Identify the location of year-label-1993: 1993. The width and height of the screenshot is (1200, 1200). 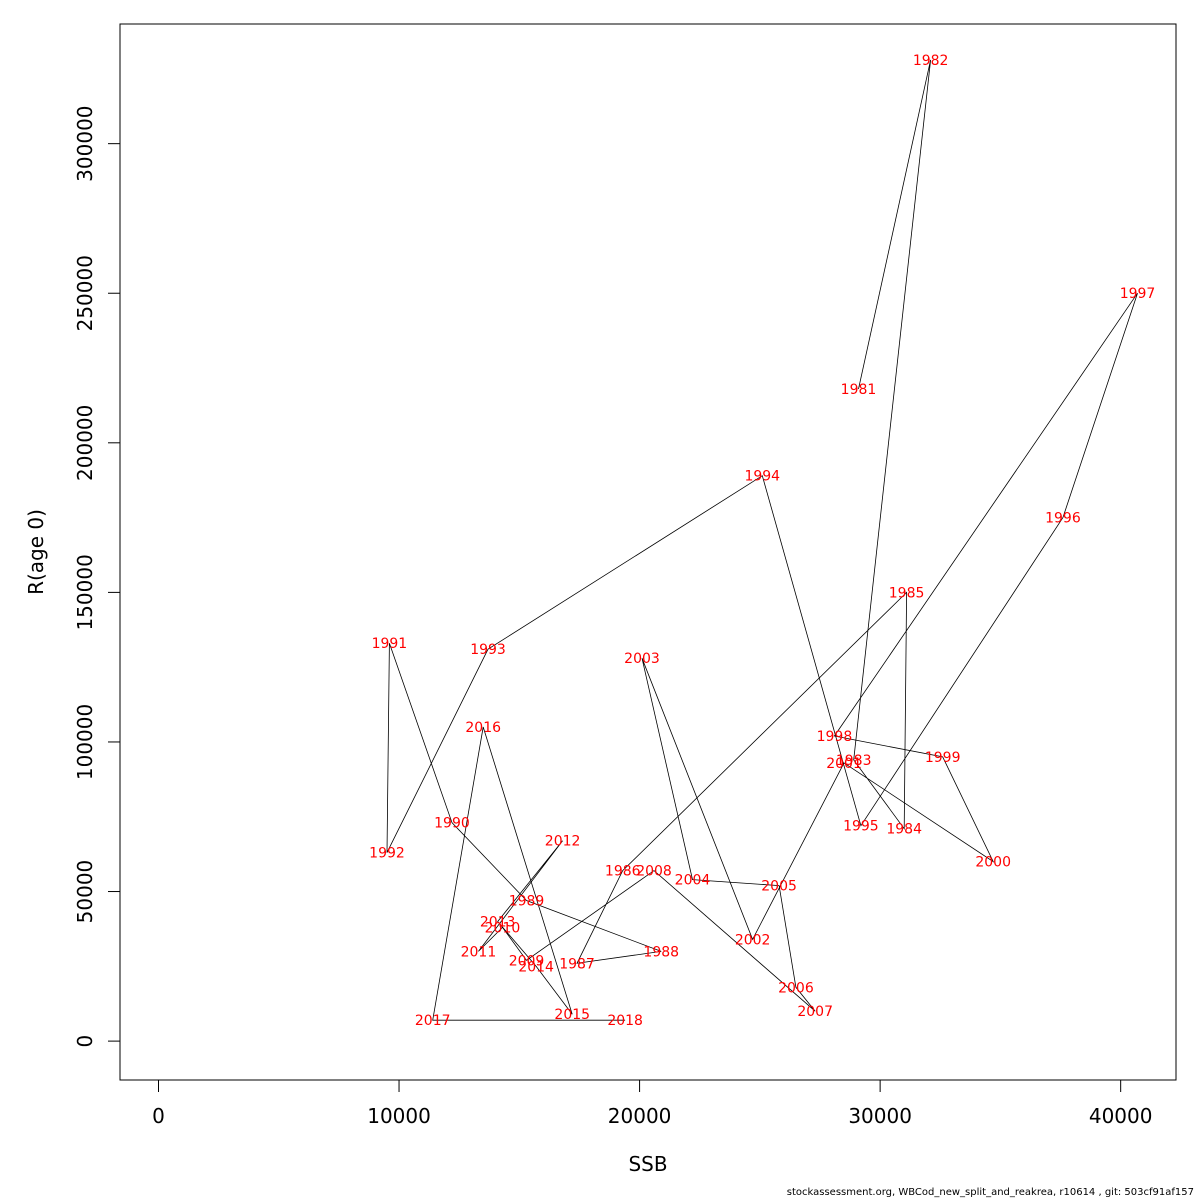
(488, 650).